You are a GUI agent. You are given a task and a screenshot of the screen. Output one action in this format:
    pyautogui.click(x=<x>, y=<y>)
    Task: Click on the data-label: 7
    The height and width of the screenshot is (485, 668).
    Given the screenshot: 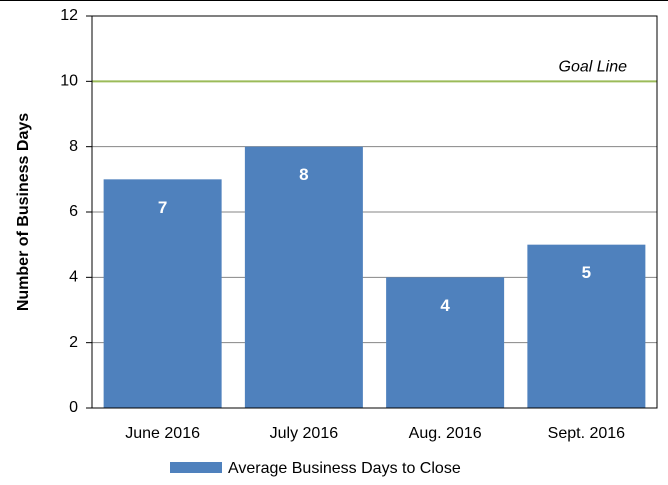 What is the action you would take?
    pyautogui.click(x=162, y=207)
    